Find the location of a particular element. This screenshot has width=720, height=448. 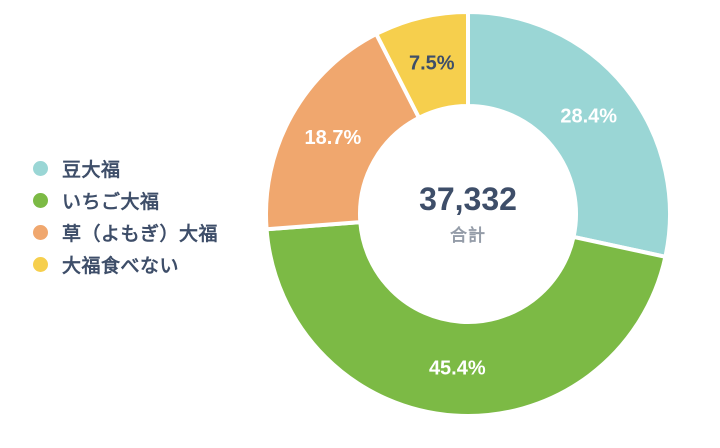

legend-label: 大福食べない is located at coordinates (121, 266).